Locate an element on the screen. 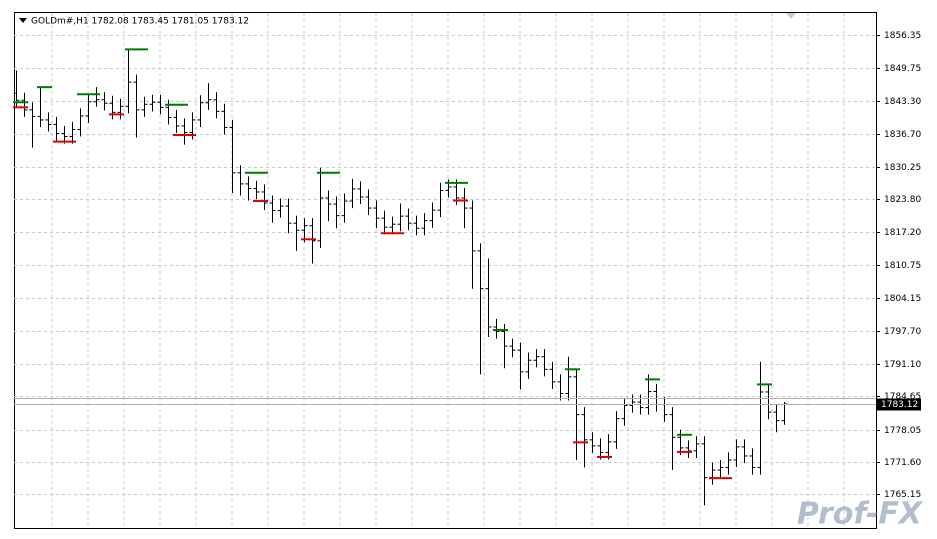 This screenshot has height=539, width=937. y-tick-label: 1797.70 is located at coordinates (902, 332).